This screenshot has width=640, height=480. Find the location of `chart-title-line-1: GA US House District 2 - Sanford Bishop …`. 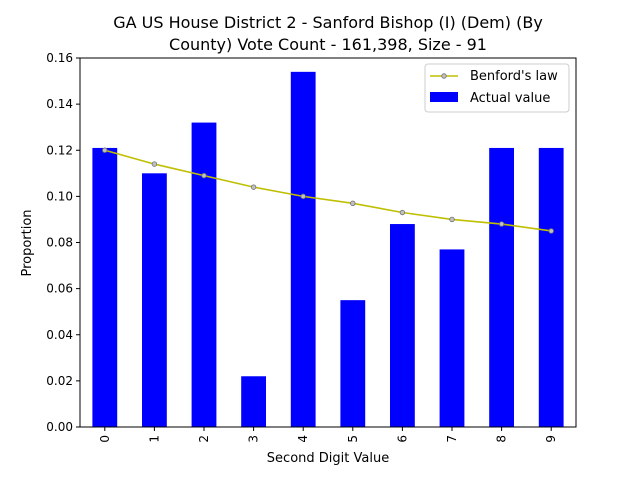

chart-title-line-1: GA US House District 2 - Sanford Bishop … is located at coordinates (328, 22).